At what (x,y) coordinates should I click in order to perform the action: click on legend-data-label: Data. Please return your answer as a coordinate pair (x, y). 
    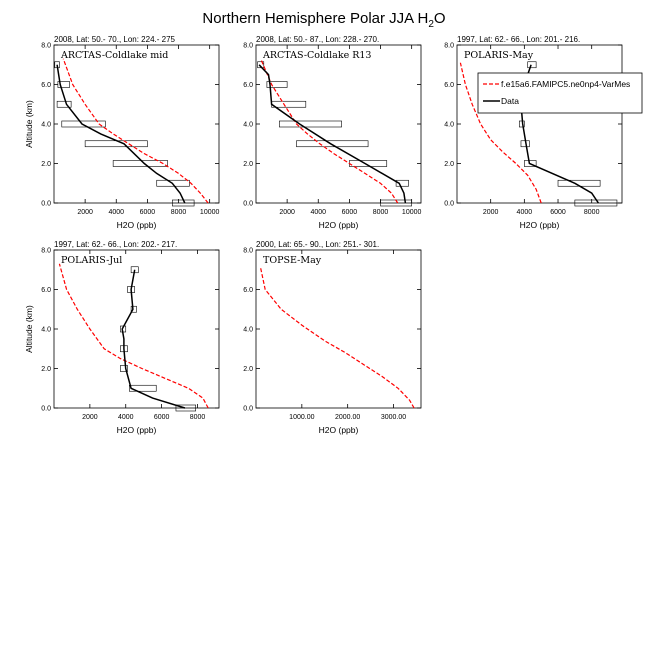
    Looking at the image, I should click on (510, 101).